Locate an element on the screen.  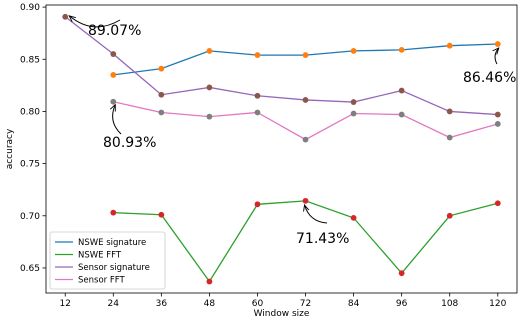
x-axis-label: Window size is located at coordinates (282, 314).